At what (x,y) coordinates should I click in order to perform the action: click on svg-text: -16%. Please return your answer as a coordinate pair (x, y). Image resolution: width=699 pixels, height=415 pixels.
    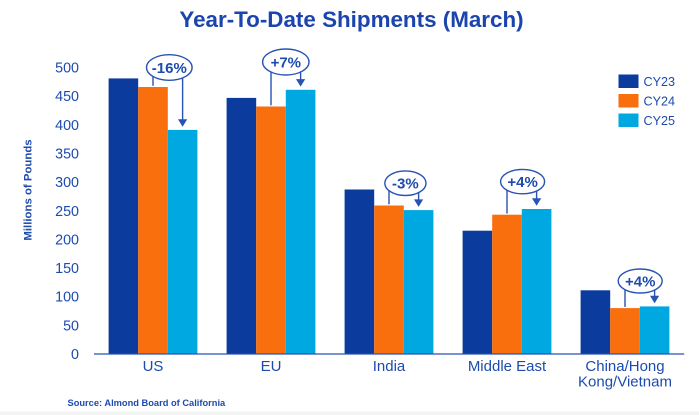
    Looking at the image, I should click on (169, 68).